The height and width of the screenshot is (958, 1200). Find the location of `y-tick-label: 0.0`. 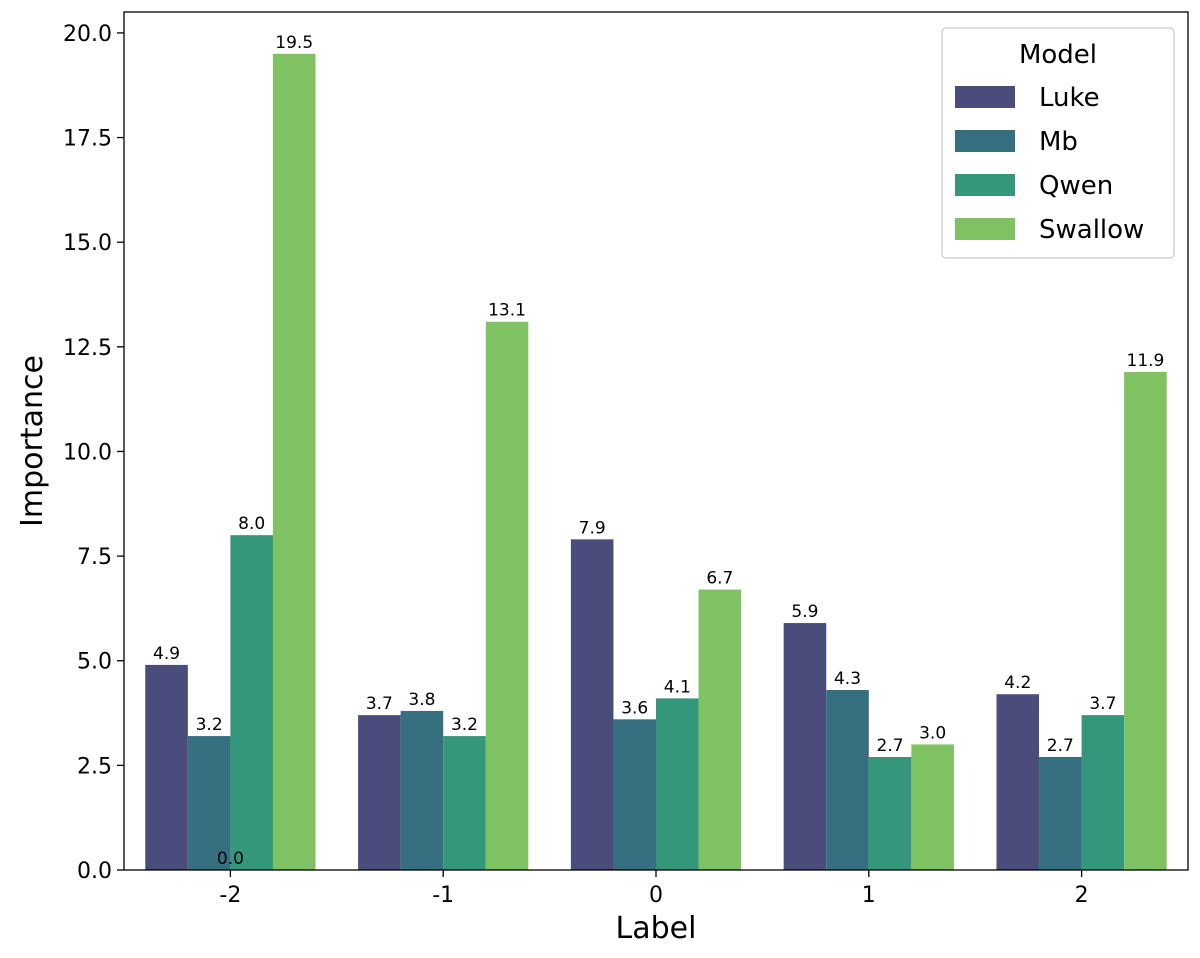

y-tick-label: 0.0 is located at coordinates (94, 871).